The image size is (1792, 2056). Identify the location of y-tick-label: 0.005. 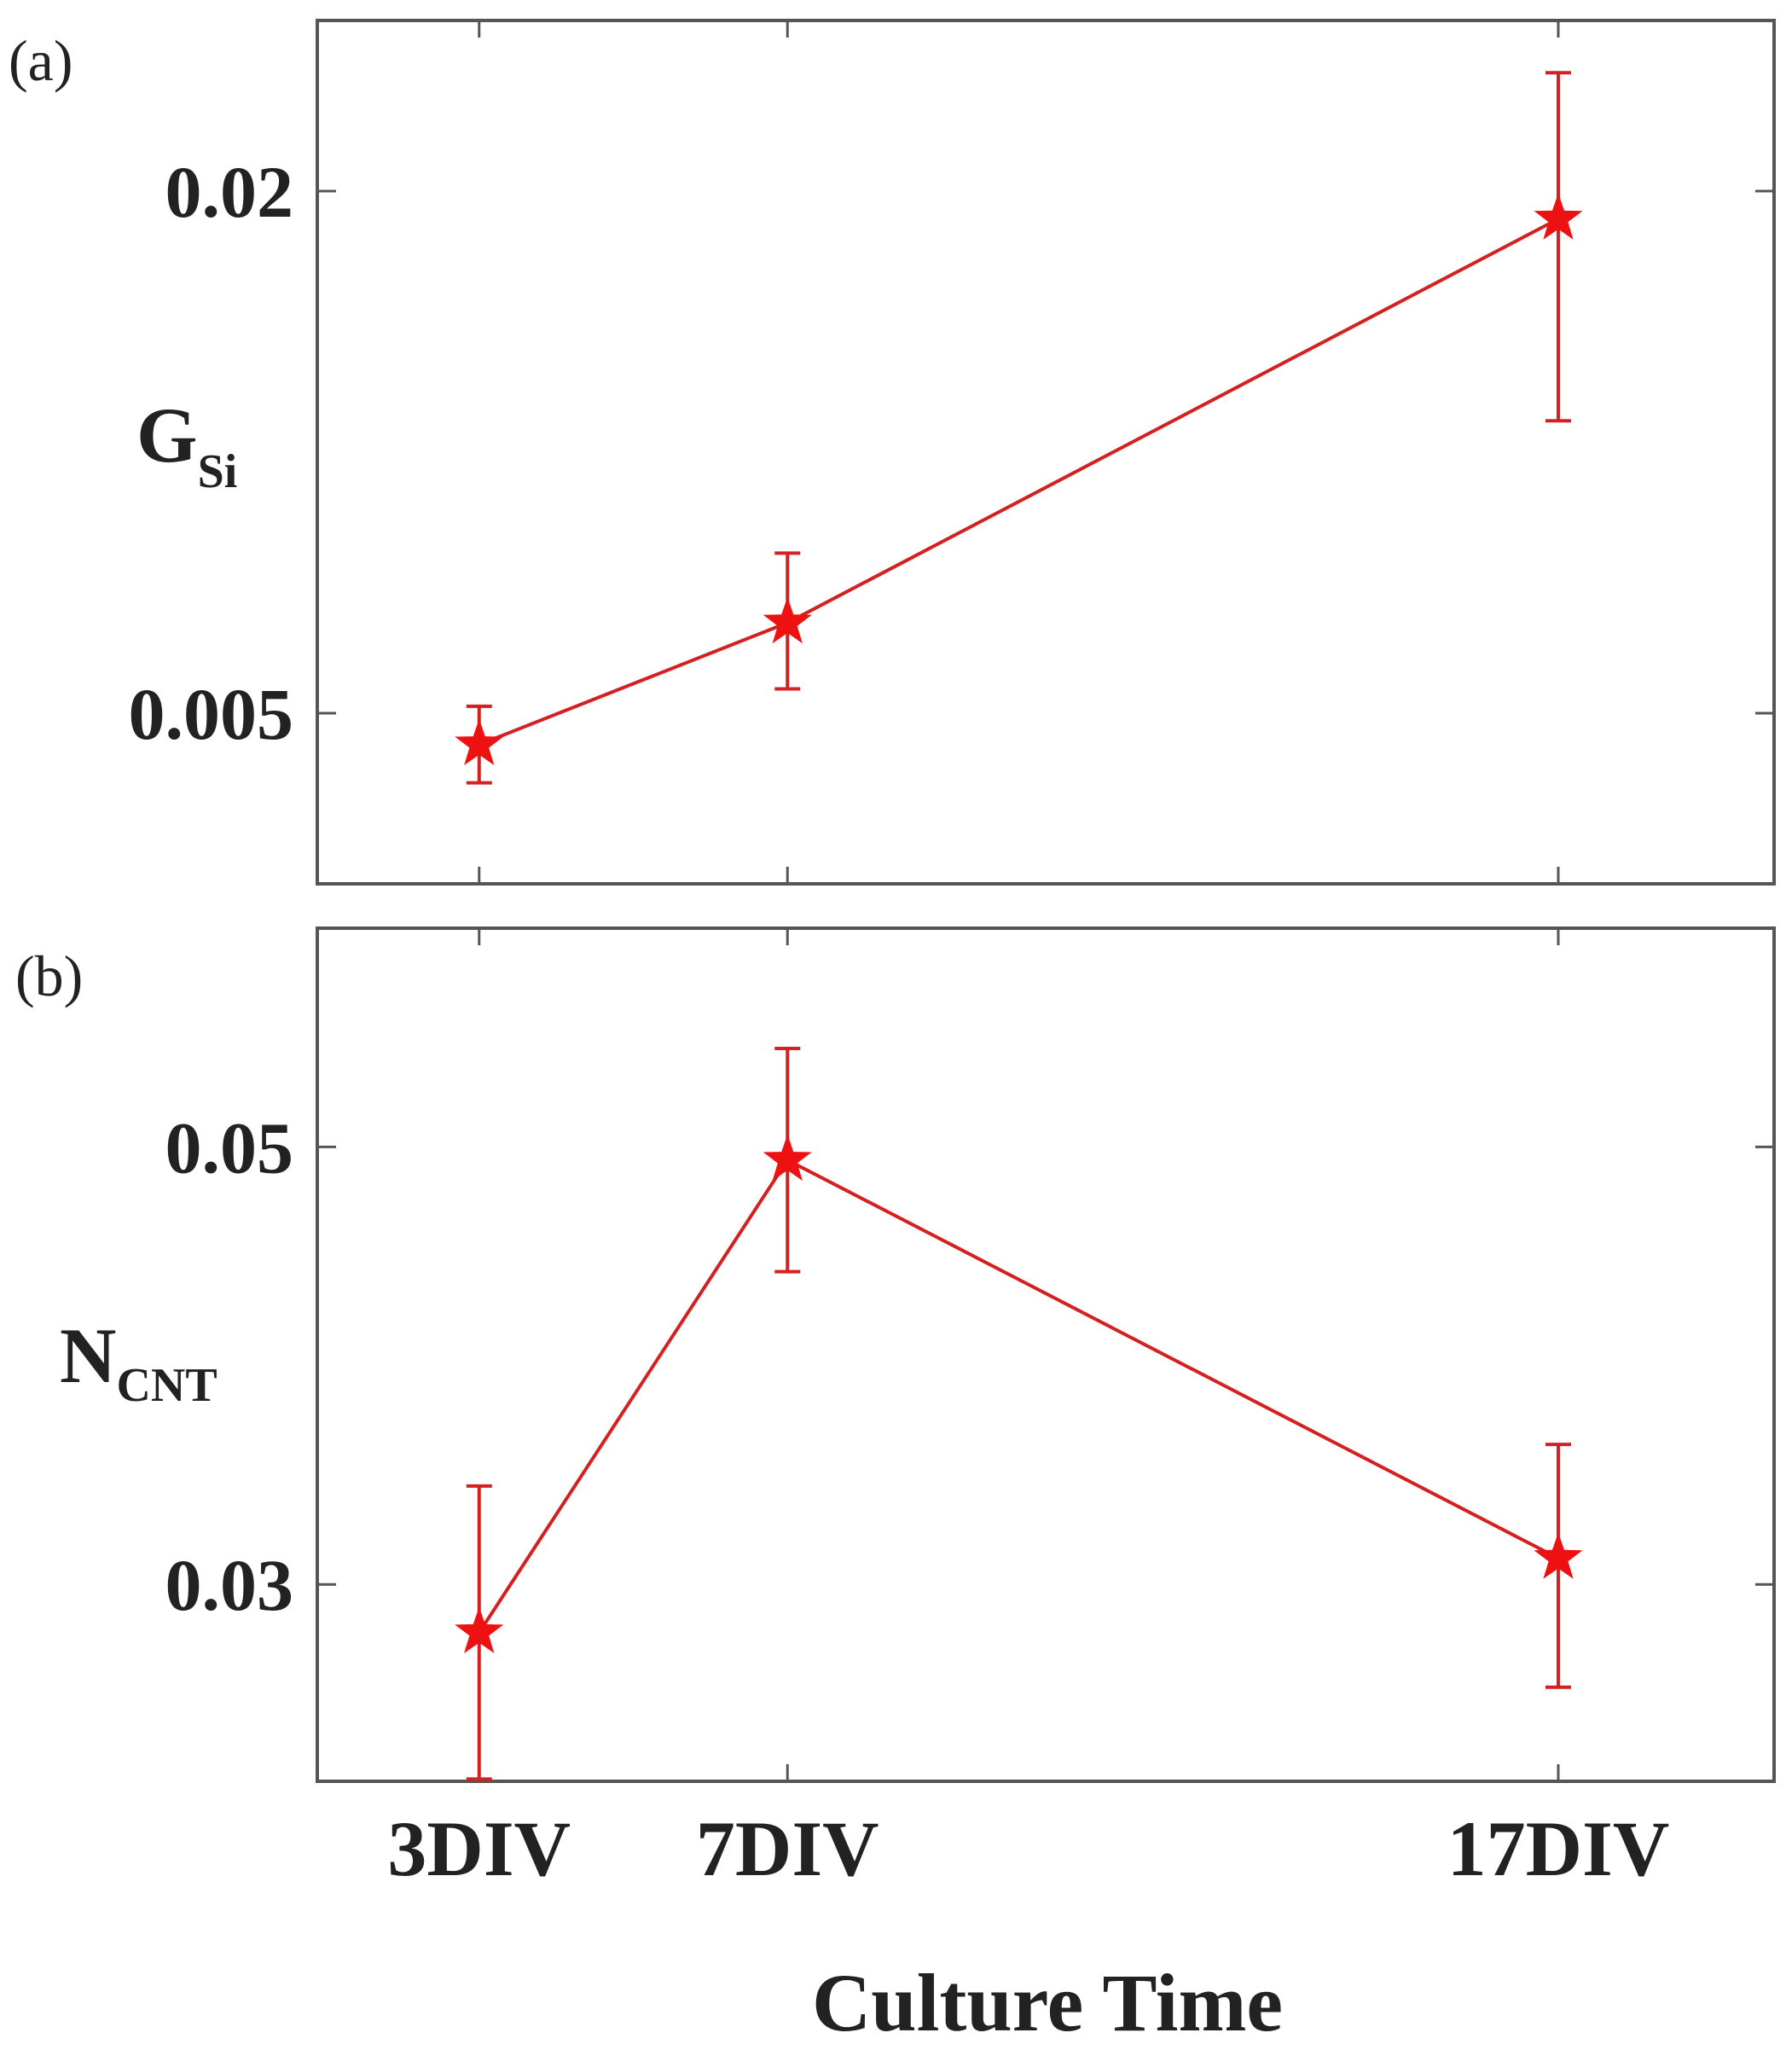
(212, 714).